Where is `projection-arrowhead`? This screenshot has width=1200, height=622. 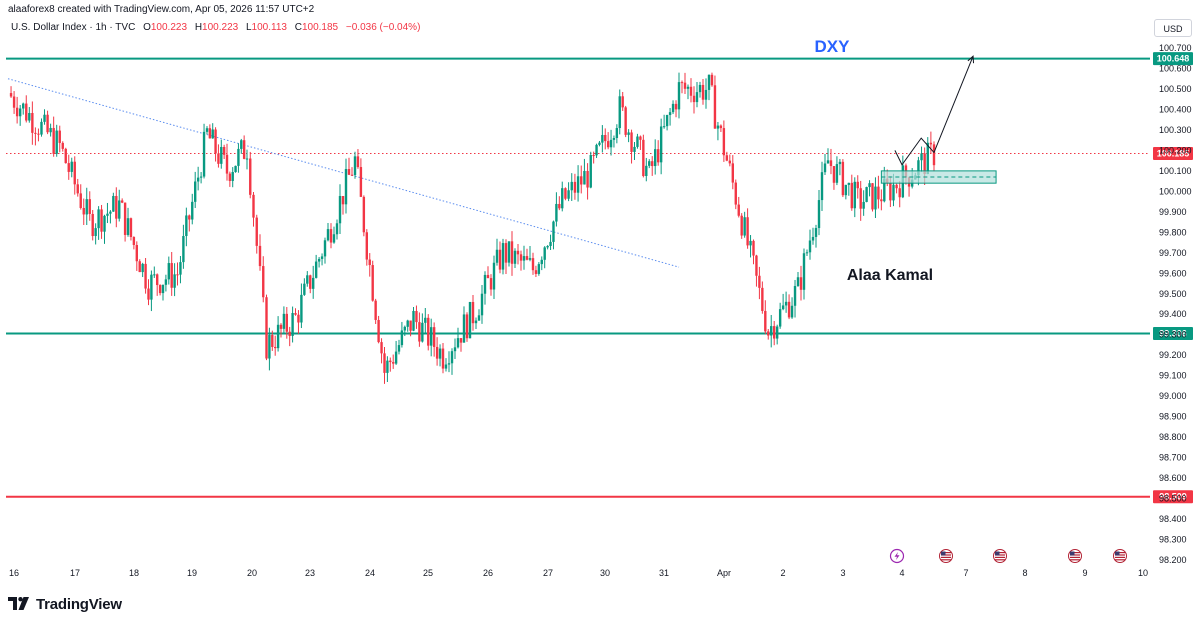 projection-arrowhead is located at coordinates (971, 59).